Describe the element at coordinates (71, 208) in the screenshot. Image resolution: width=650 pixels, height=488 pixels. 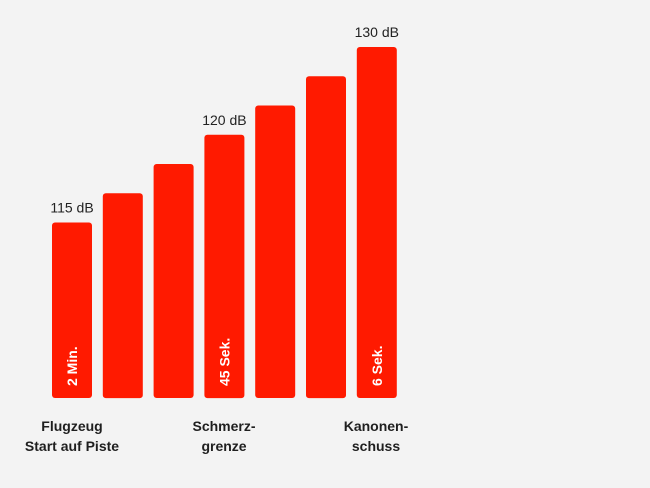
I see `value-label: 115 dB` at that location.